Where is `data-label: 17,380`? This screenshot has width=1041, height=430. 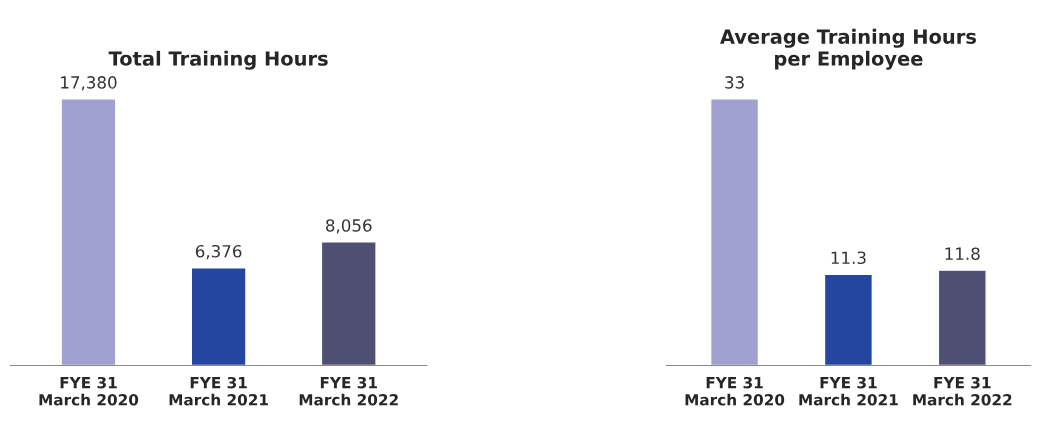 data-label: 17,380 is located at coordinates (89, 83).